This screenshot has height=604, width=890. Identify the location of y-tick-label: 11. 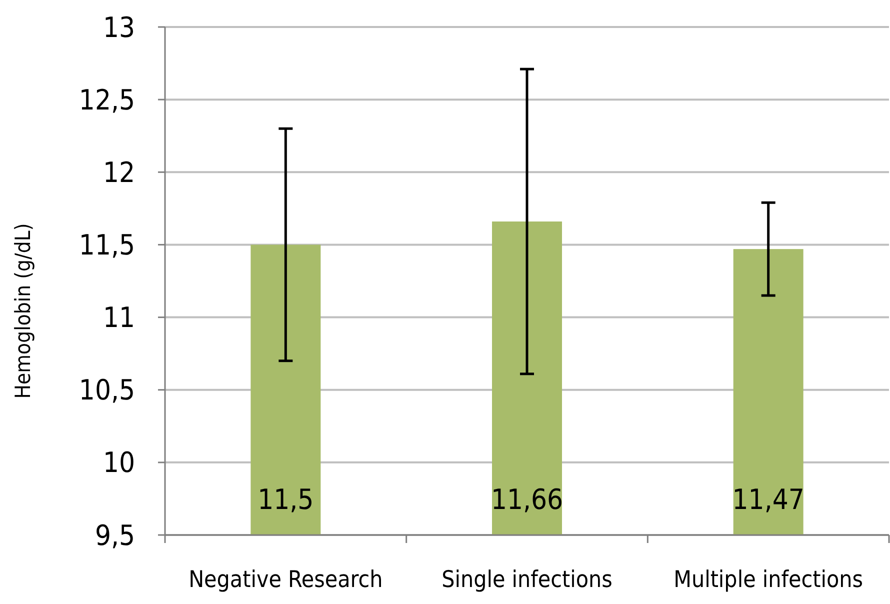
(118, 317).